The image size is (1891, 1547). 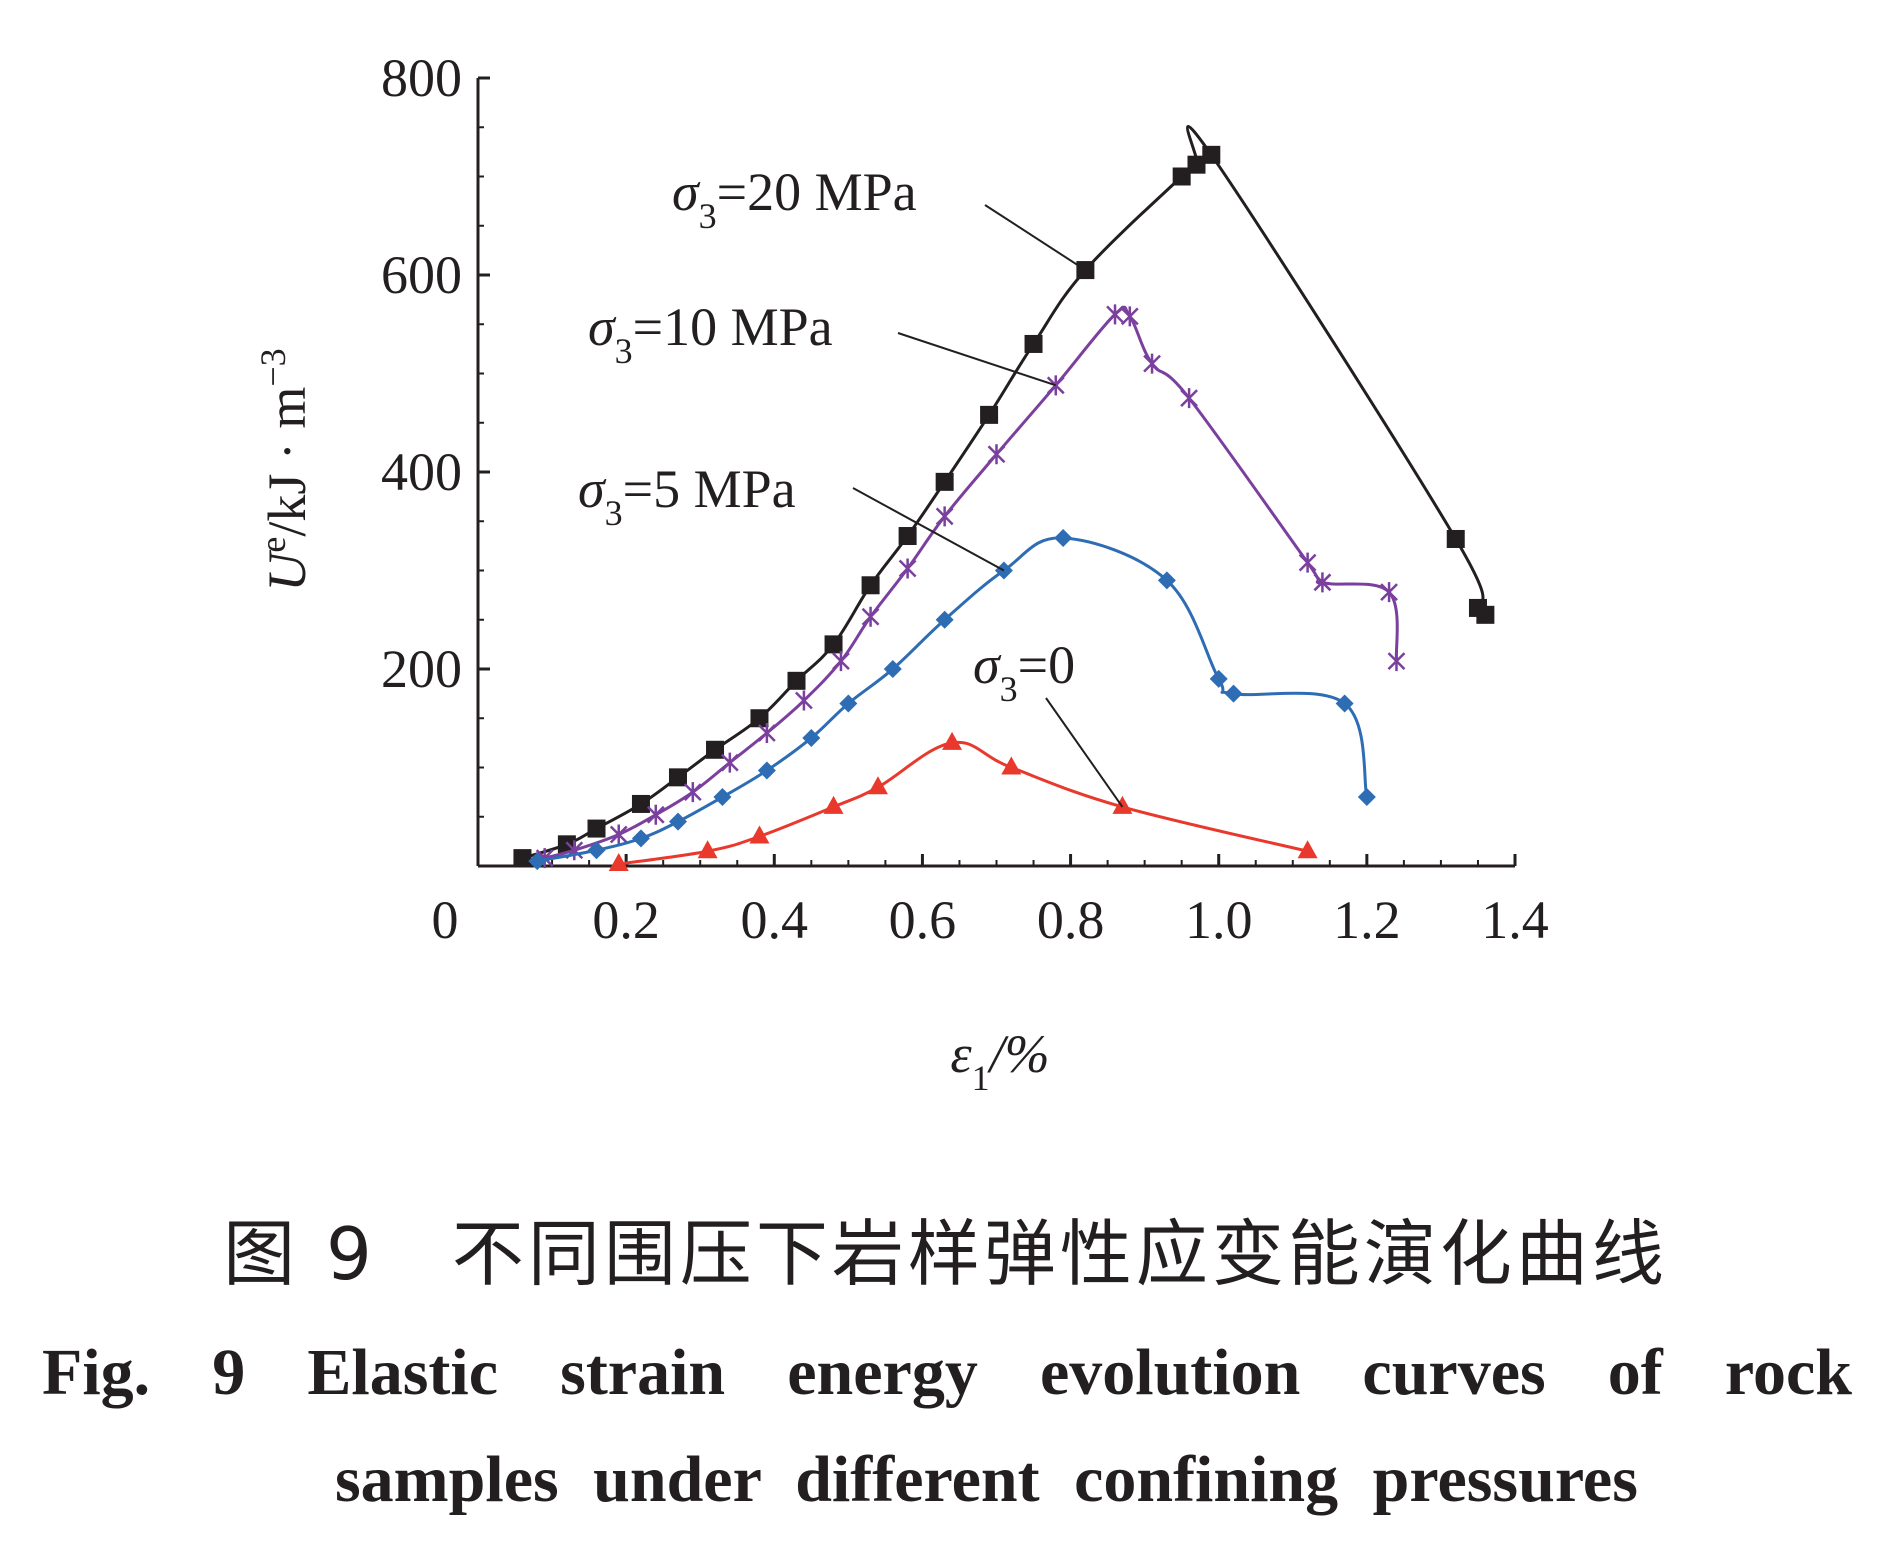 What do you see at coordinates (285, 469) in the screenshot?
I see `y-axis-title: Ue/kJ · m−3` at bounding box center [285, 469].